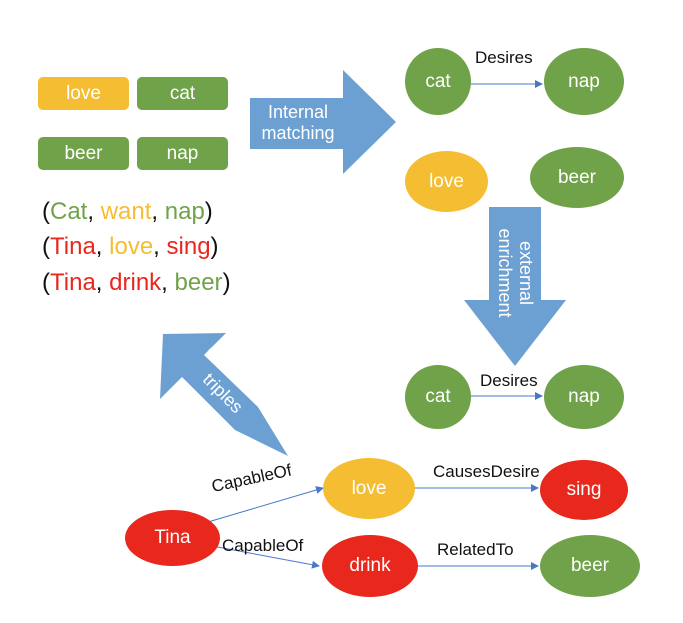 The image size is (683, 623). I want to click on edge-label-desires-top: Desires, so click(504, 57).